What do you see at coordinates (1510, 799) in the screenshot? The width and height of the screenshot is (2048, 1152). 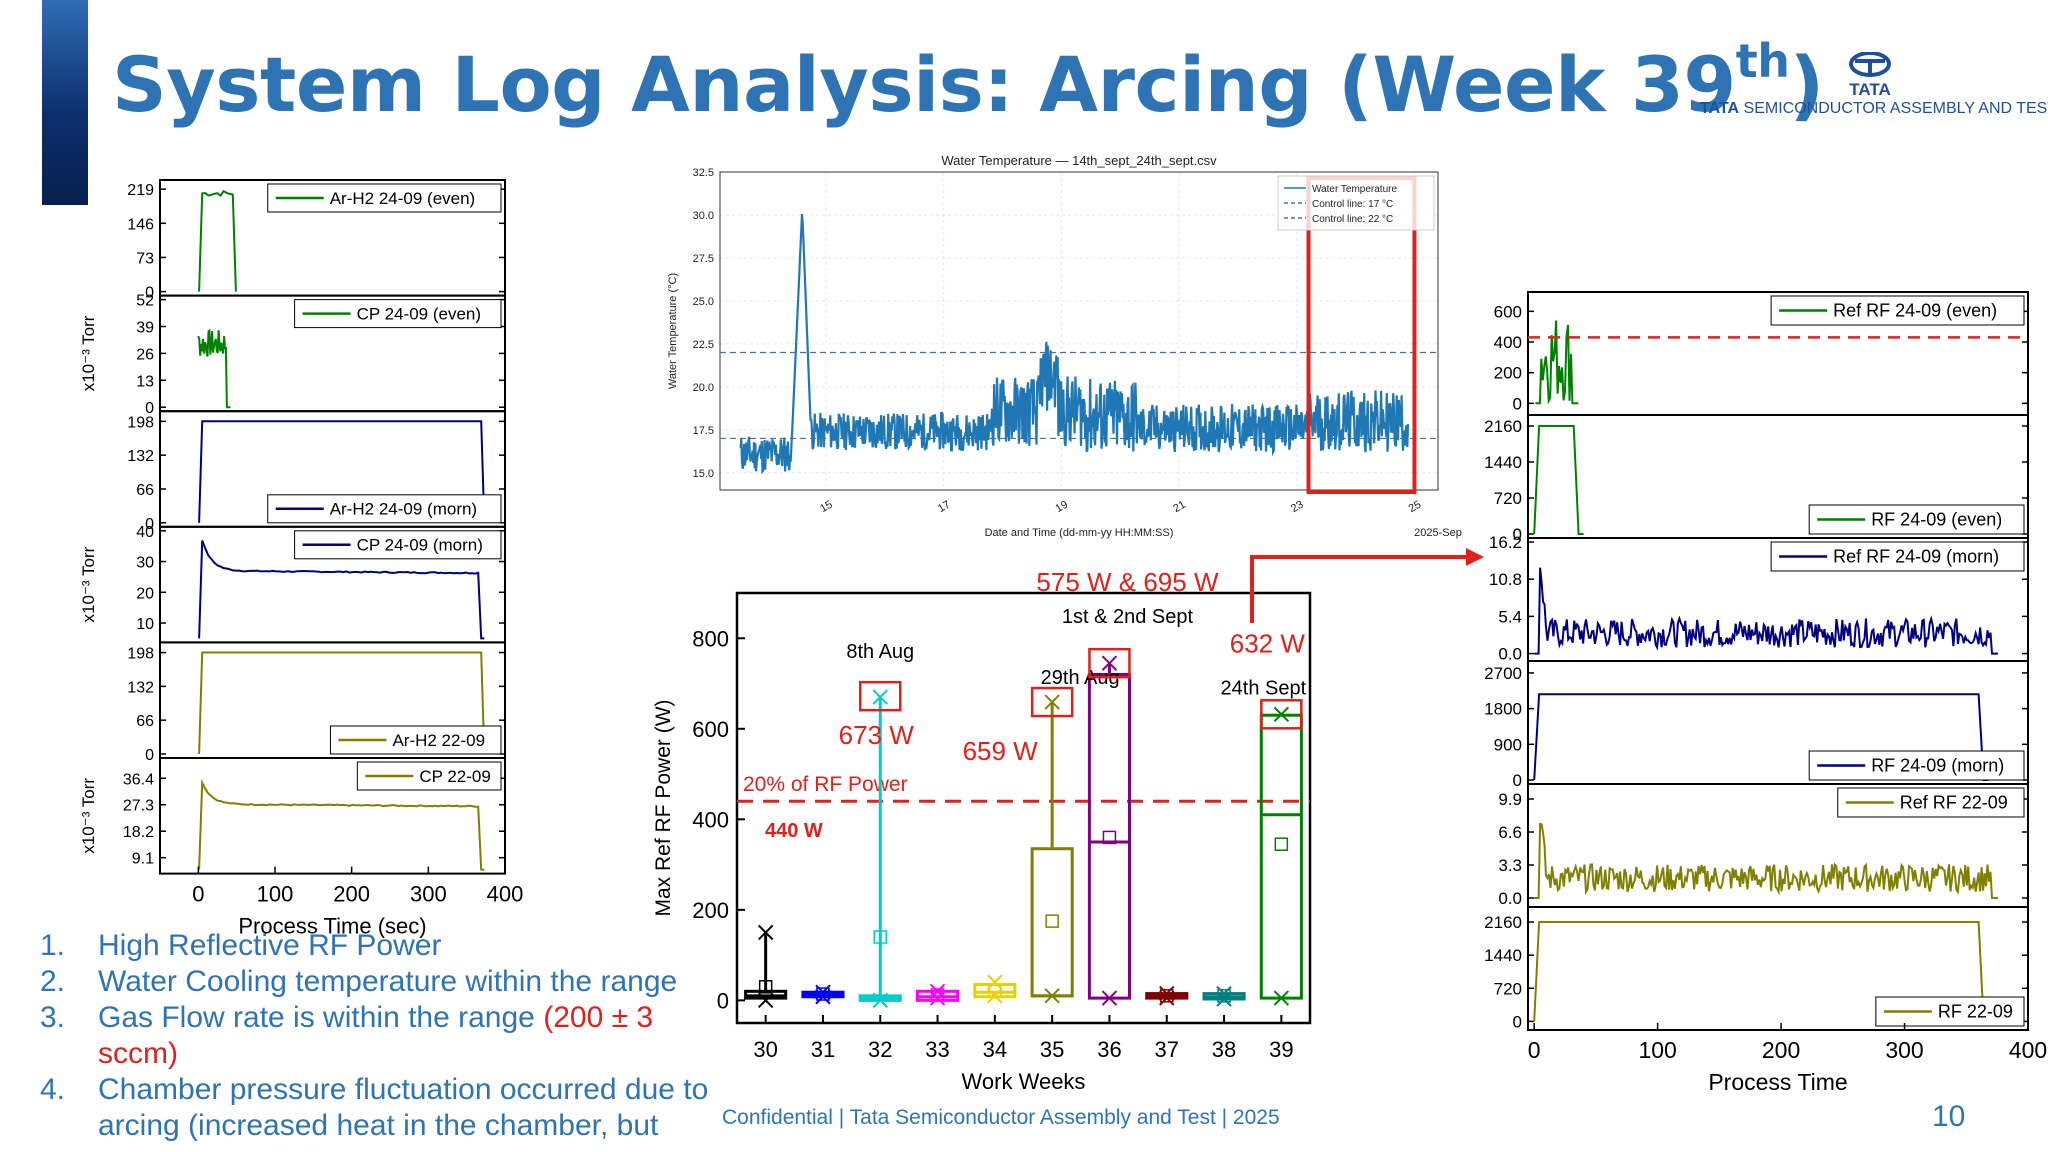 I see `y-tick-label: 9.9` at bounding box center [1510, 799].